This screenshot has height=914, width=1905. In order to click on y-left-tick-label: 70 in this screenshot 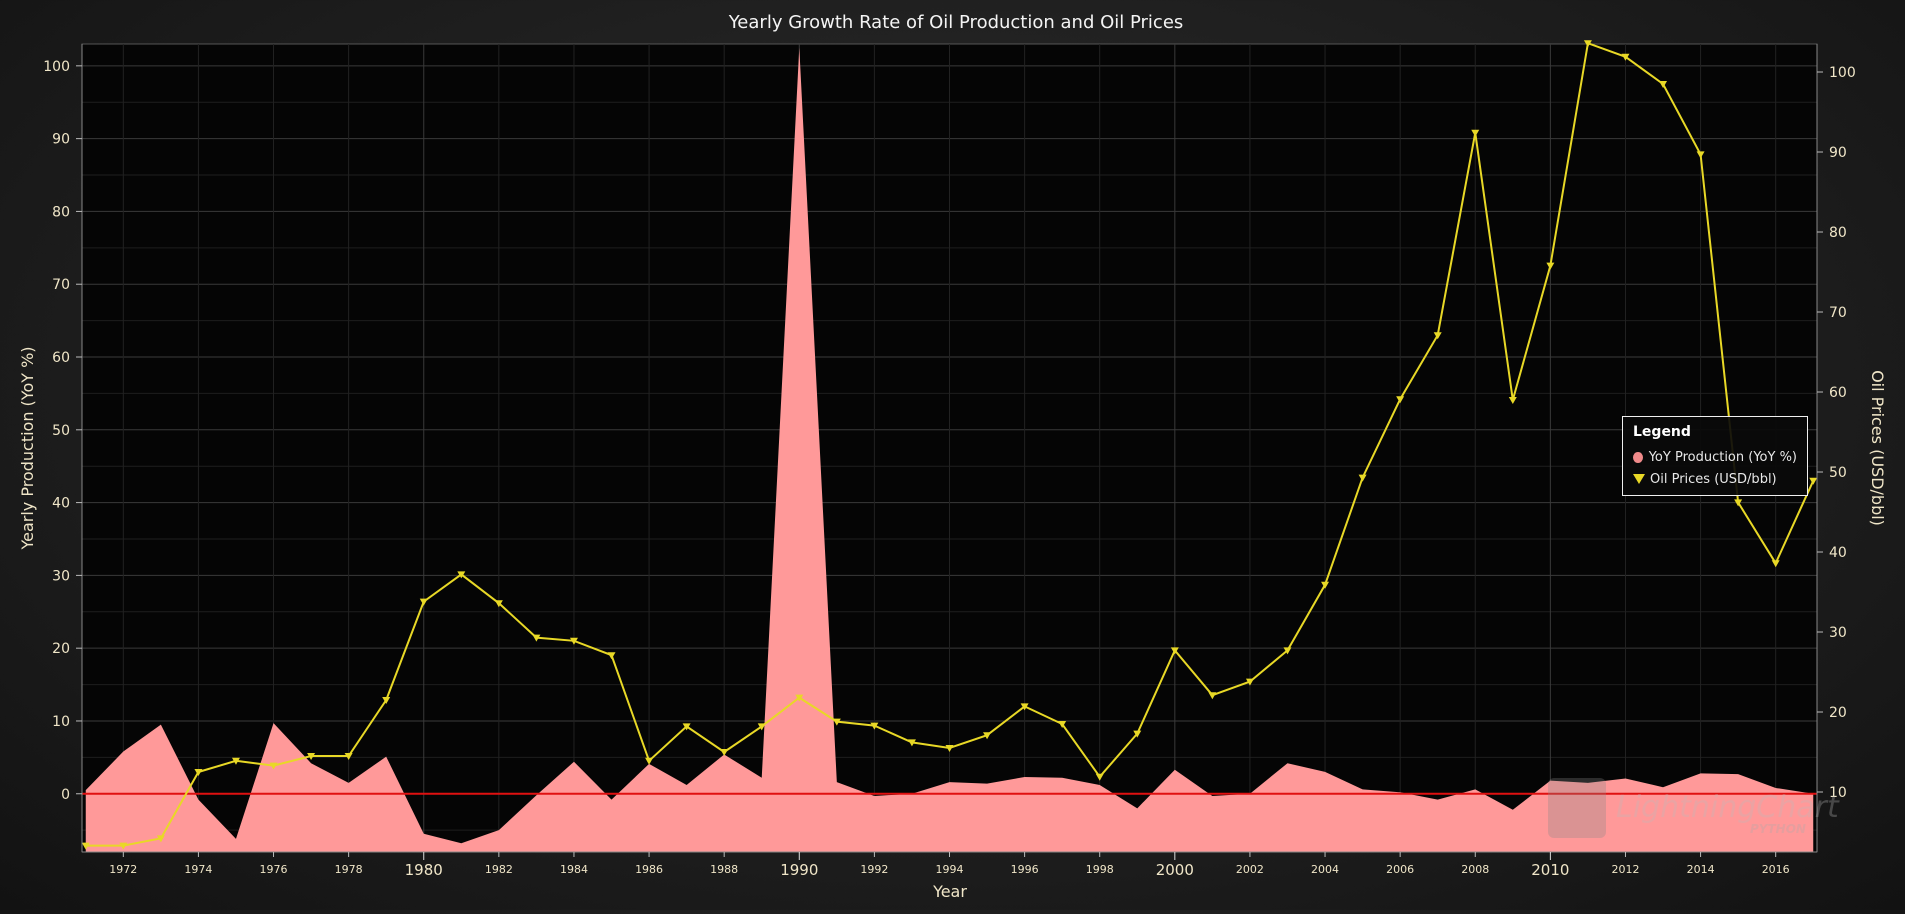, I will do `click(61, 285)`.